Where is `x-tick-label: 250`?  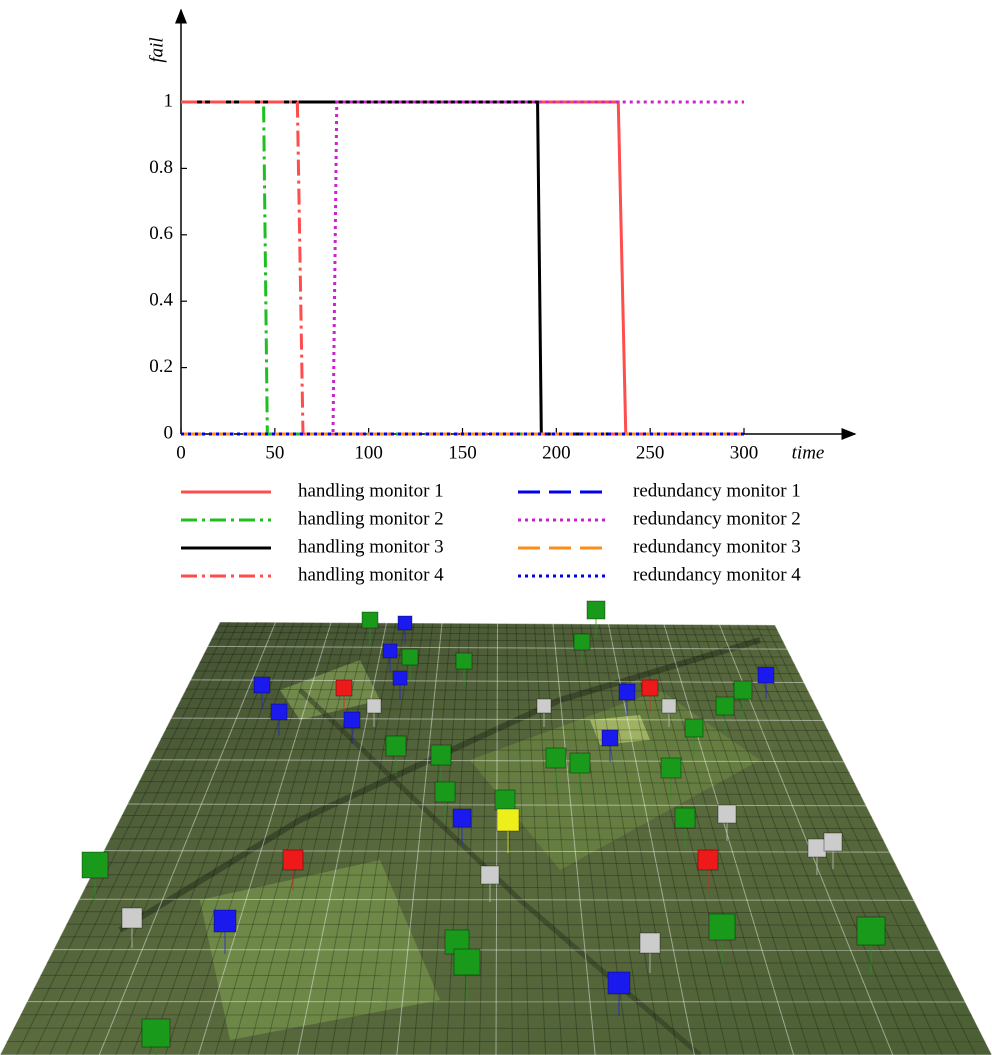 x-tick-label: 250 is located at coordinates (650, 452).